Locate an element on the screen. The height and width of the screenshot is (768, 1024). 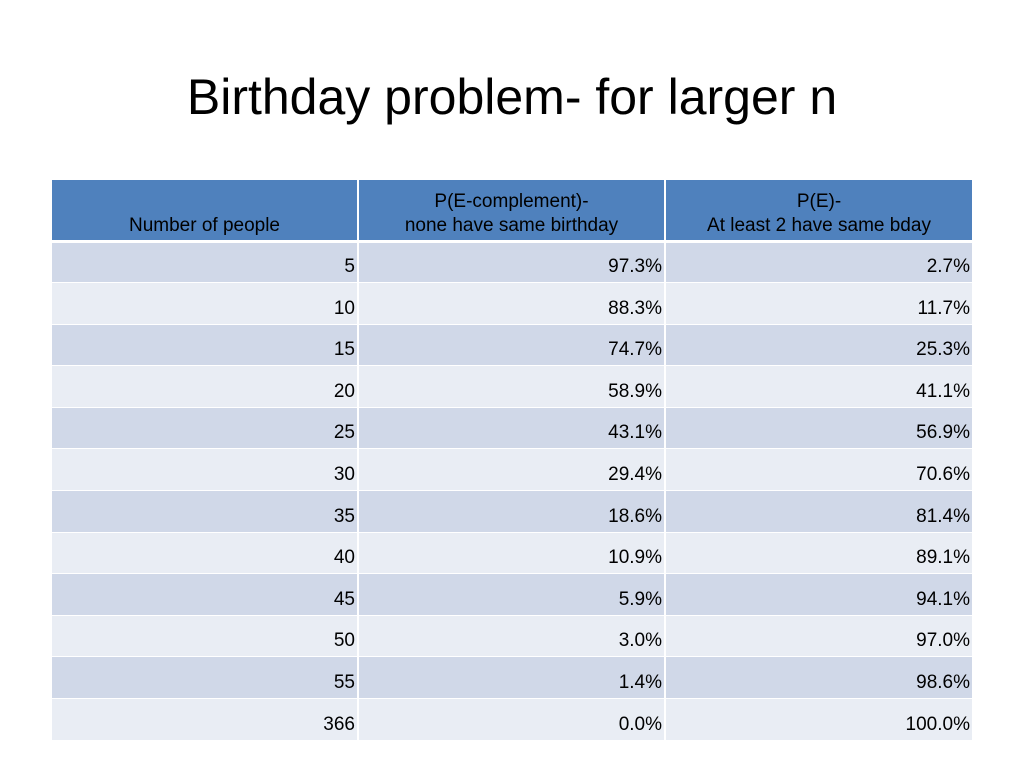
header-line-1: P(E-complement)- is located at coordinates (511, 201).